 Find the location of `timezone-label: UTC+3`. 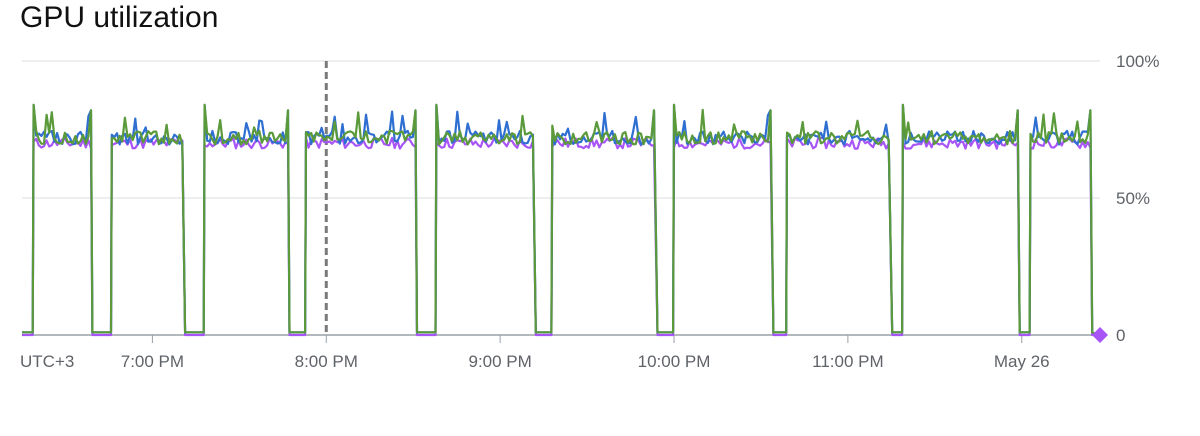

timezone-label: UTC+3 is located at coordinates (47, 361).